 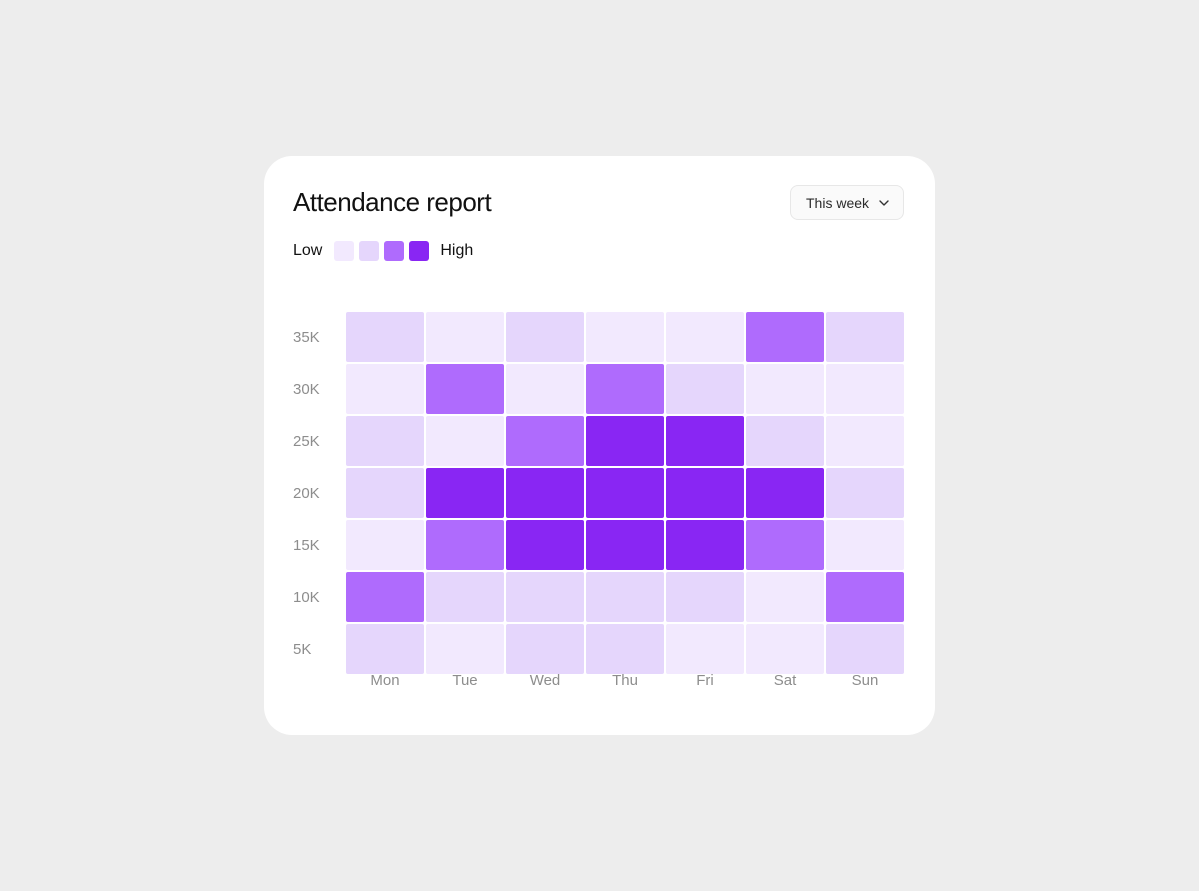 What do you see at coordinates (545, 493) in the screenshot?
I see `heatmap-cell-wed-20k` at bounding box center [545, 493].